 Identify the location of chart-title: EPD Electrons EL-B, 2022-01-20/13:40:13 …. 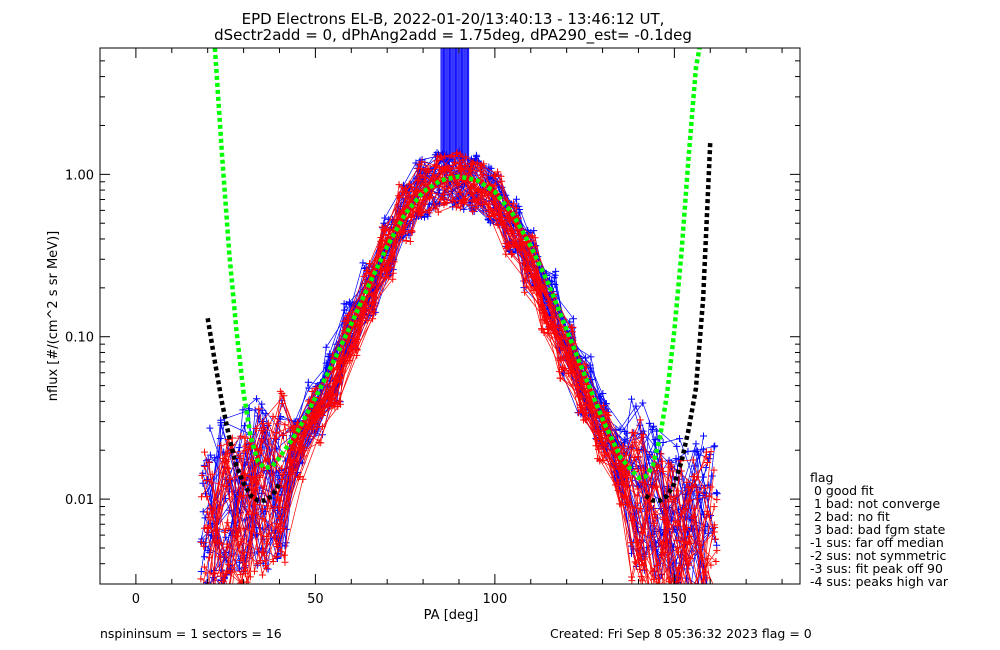
(453, 19).